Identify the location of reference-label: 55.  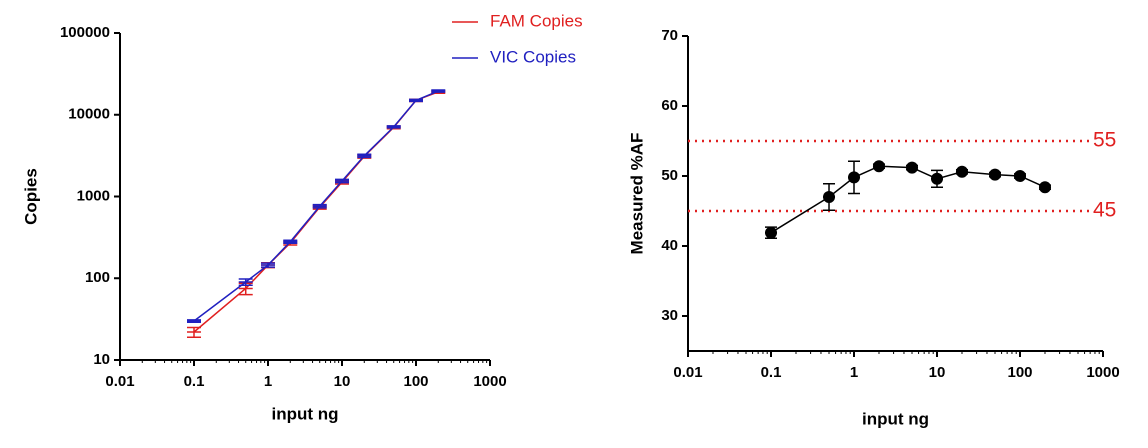
(1104, 140).